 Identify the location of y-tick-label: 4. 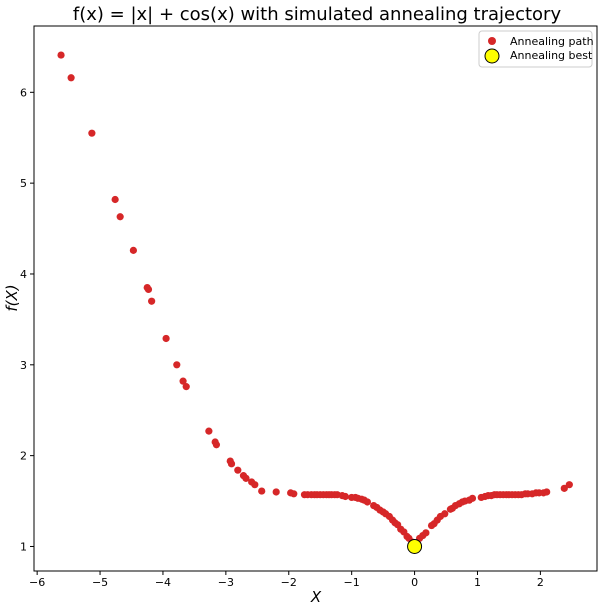
(23, 274).